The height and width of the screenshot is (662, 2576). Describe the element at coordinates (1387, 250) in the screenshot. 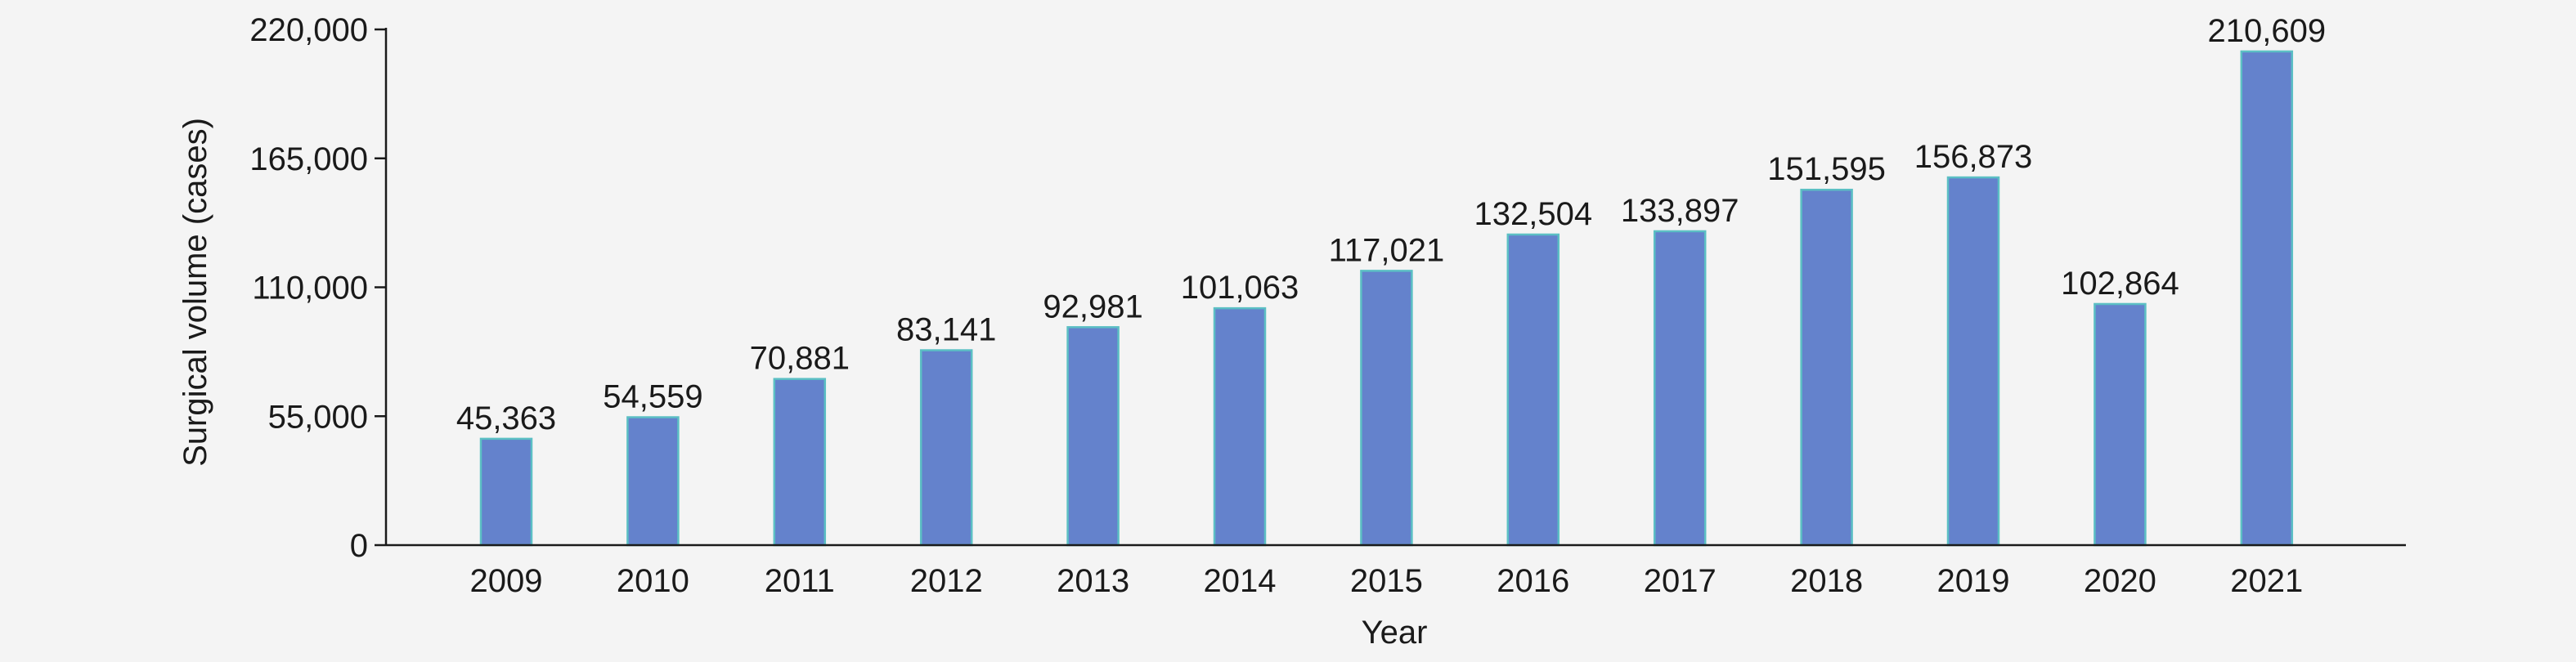

I see `bar-data-label: 117,021` at that location.